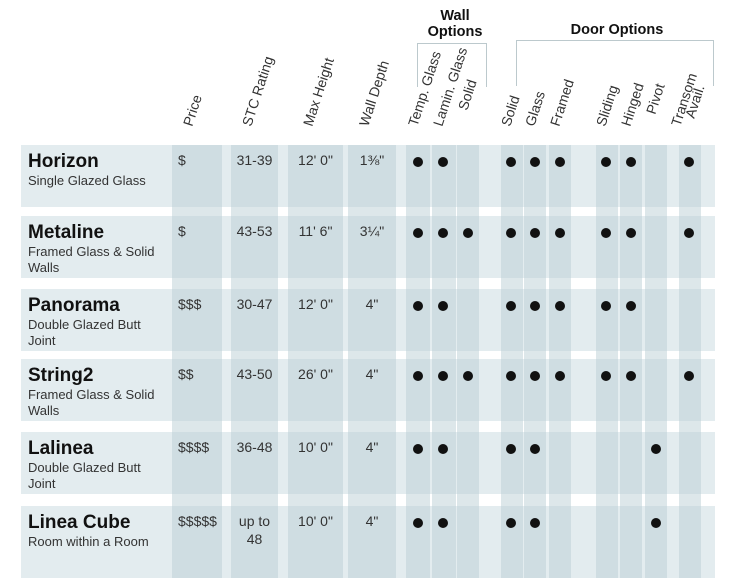  Describe the element at coordinates (372, 160) in the screenshot. I see `depth-value: 1⅜"` at that location.